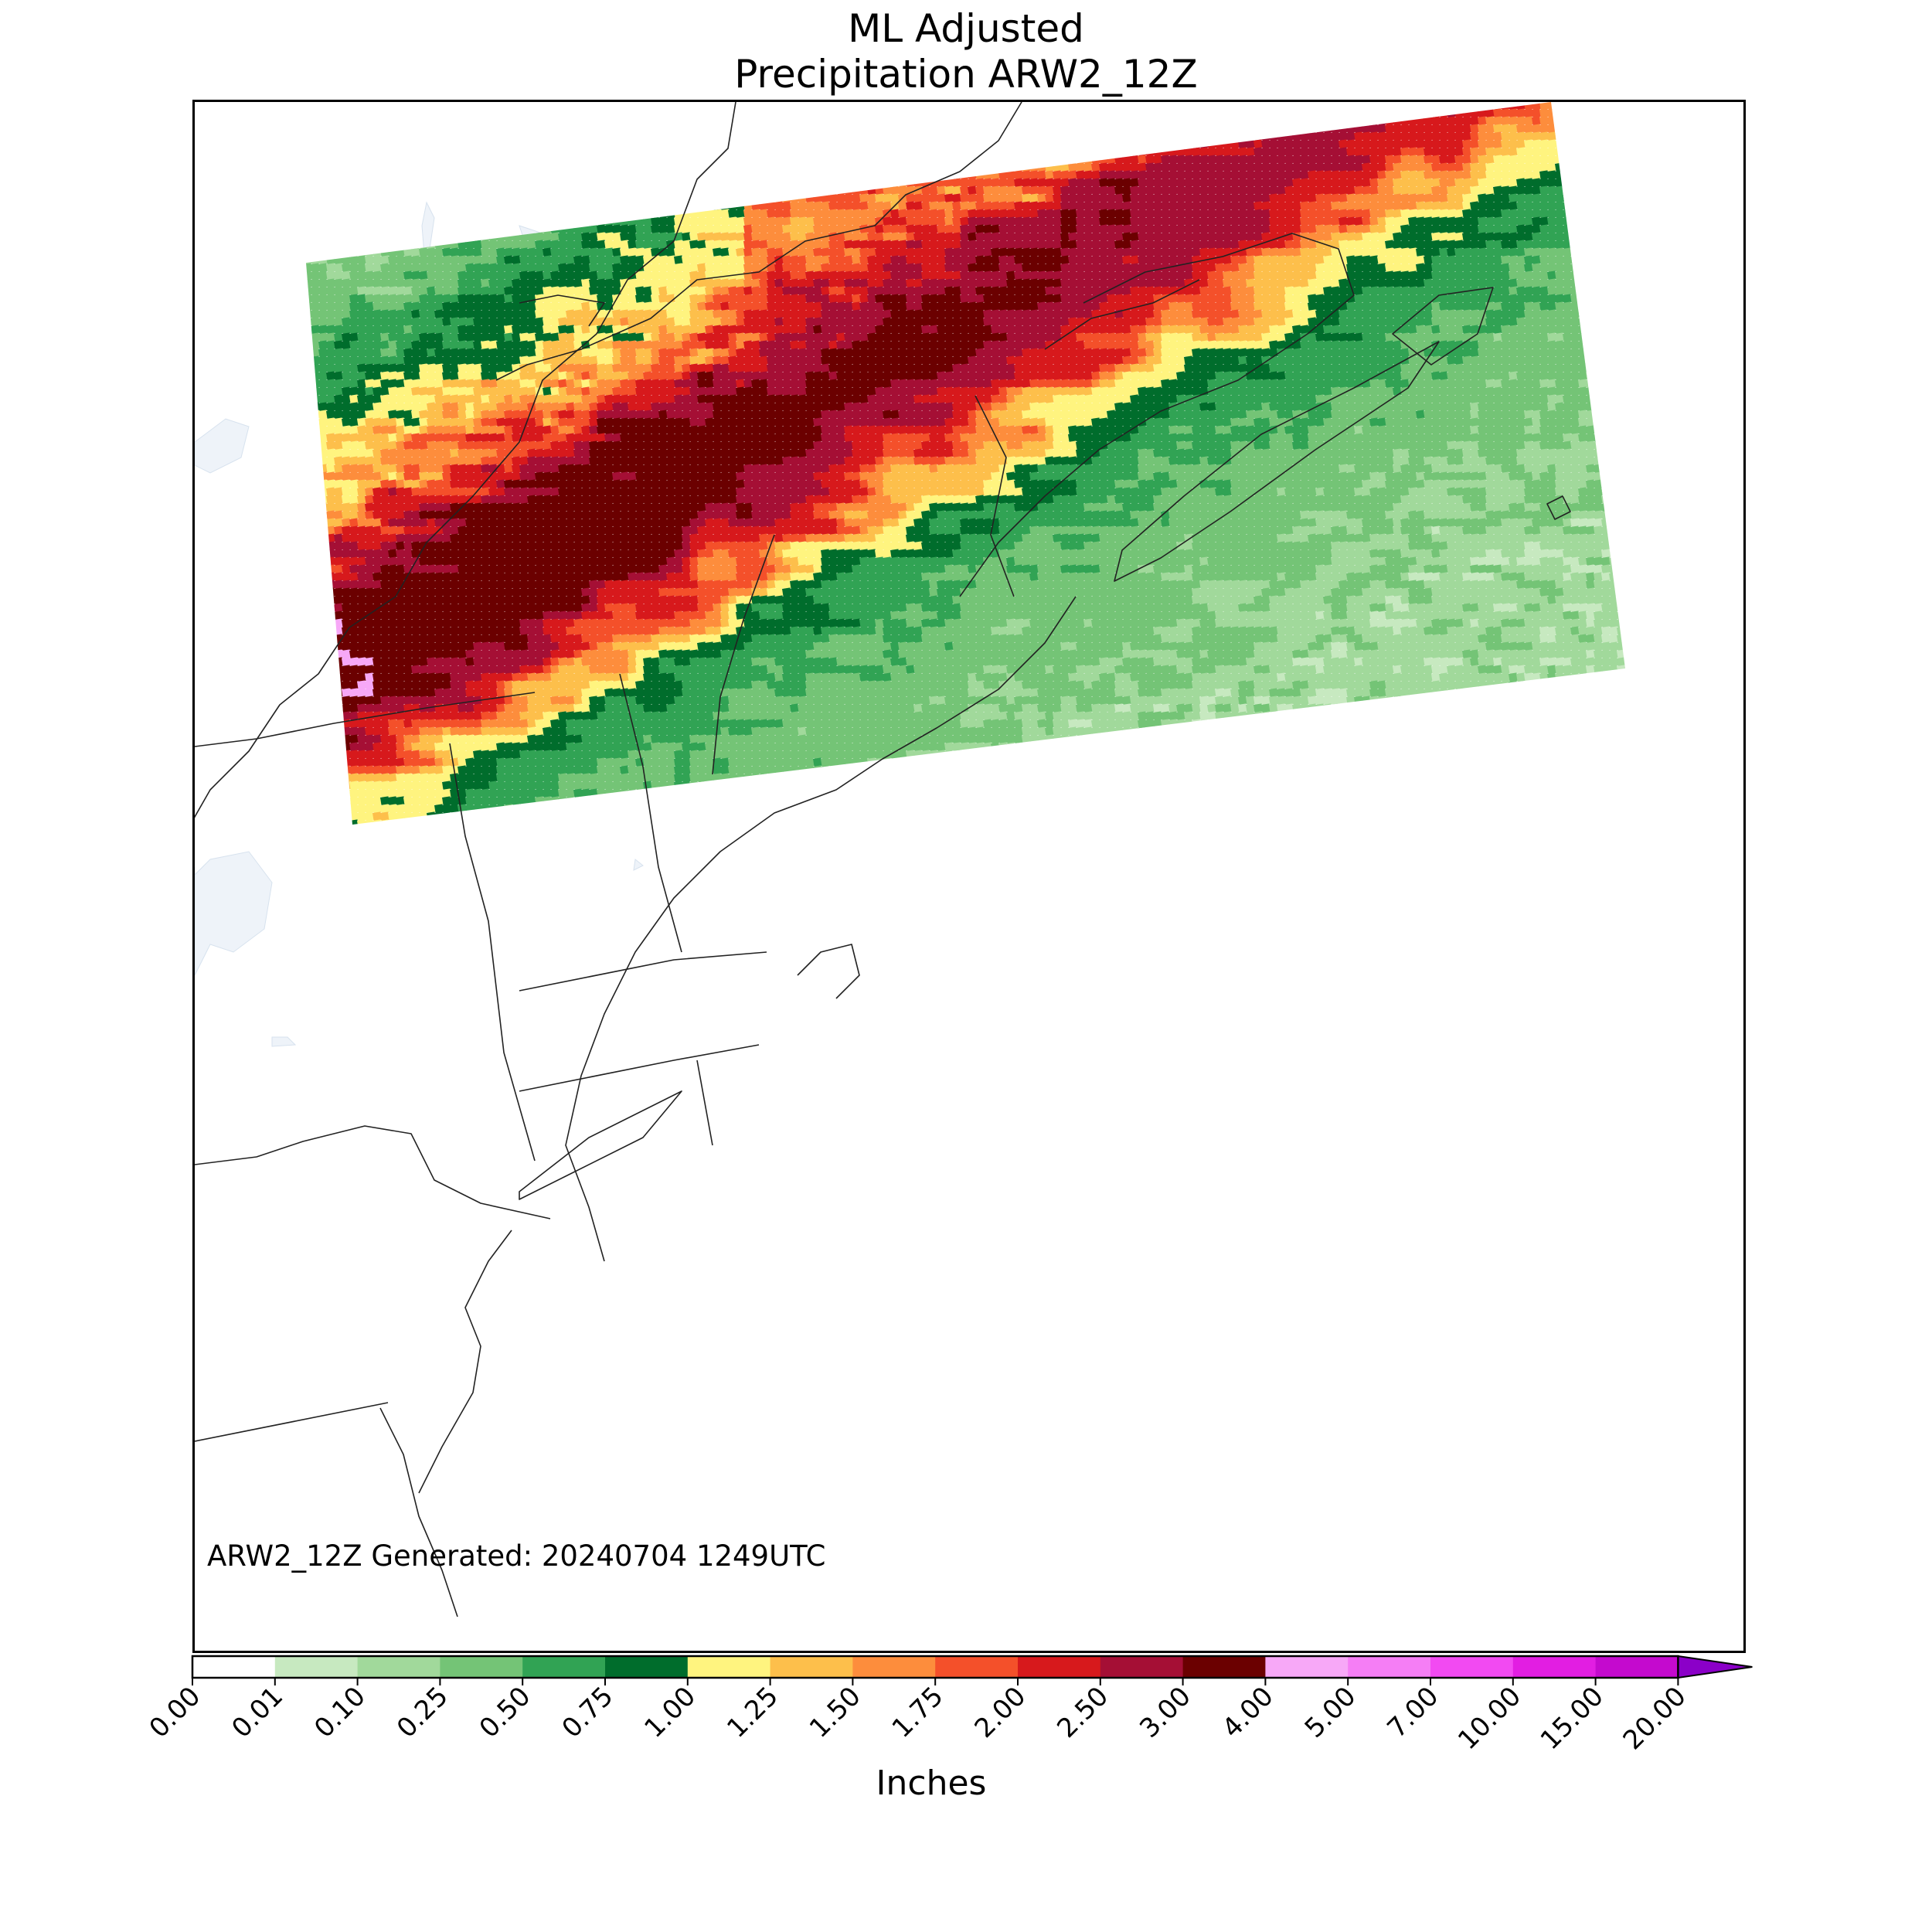 The height and width of the screenshot is (1932, 1932). I want to click on colorbar-tick-label: 1.50, so click(836, 1713).